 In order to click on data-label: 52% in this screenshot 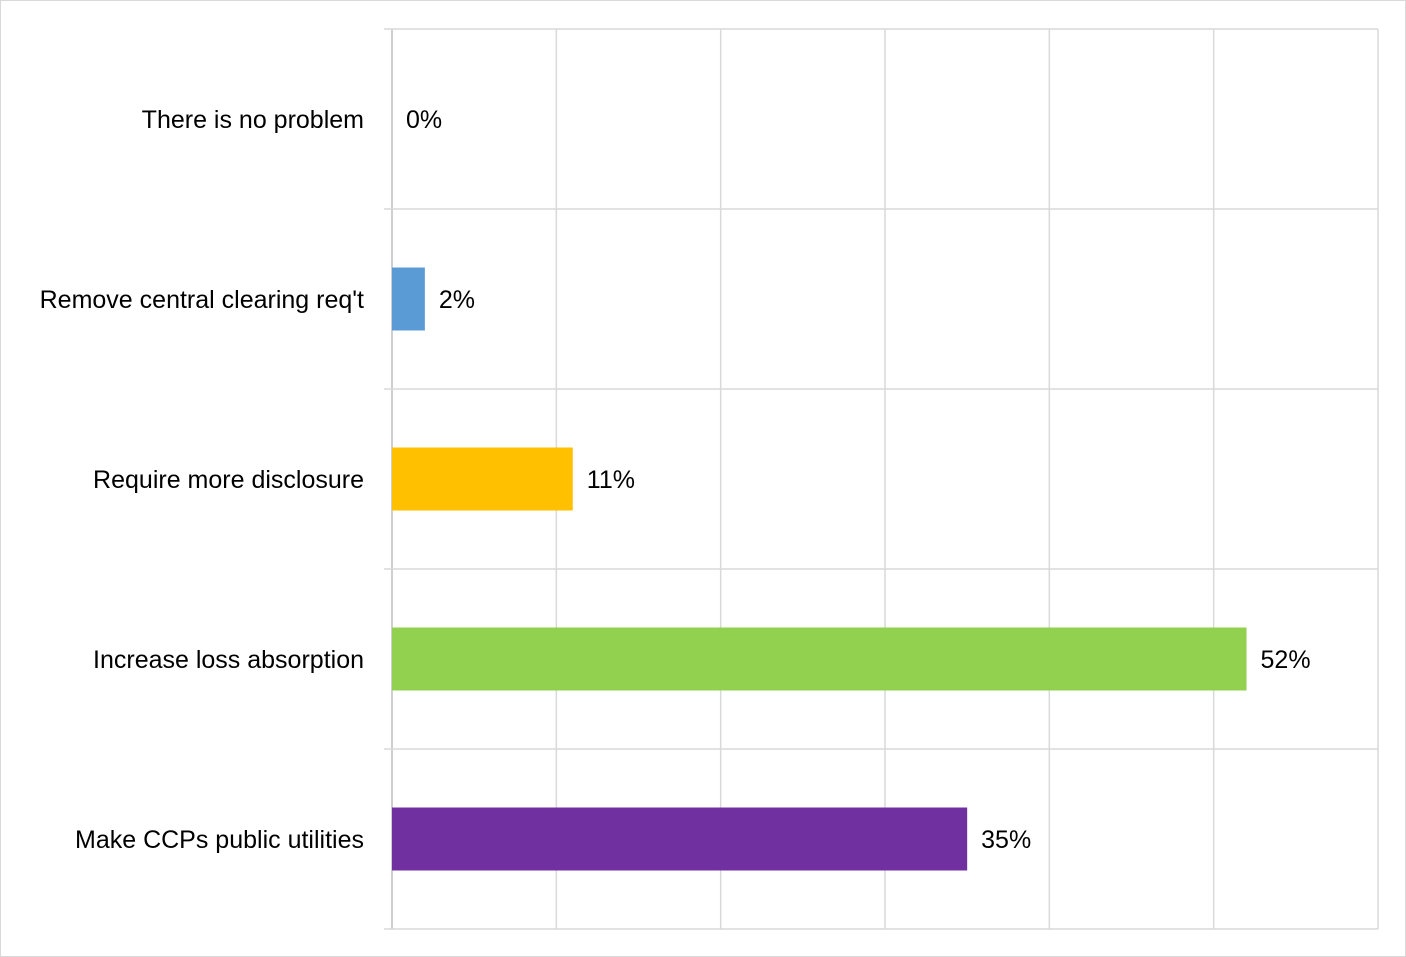, I will do `click(1286, 660)`.